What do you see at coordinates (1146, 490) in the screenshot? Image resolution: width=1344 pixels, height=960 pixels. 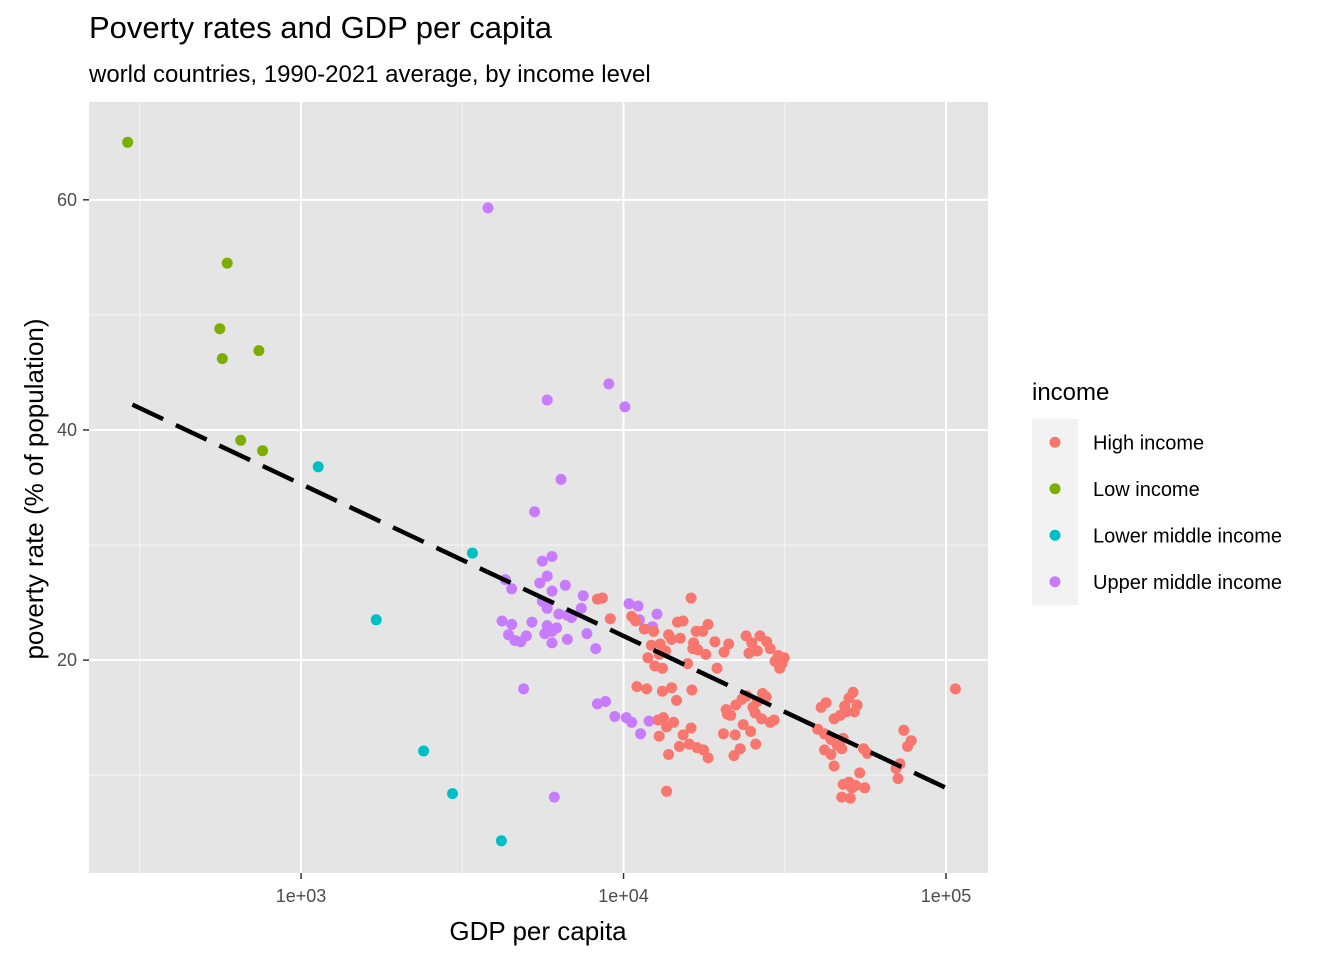 I see `legend-label: Low income` at bounding box center [1146, 490].